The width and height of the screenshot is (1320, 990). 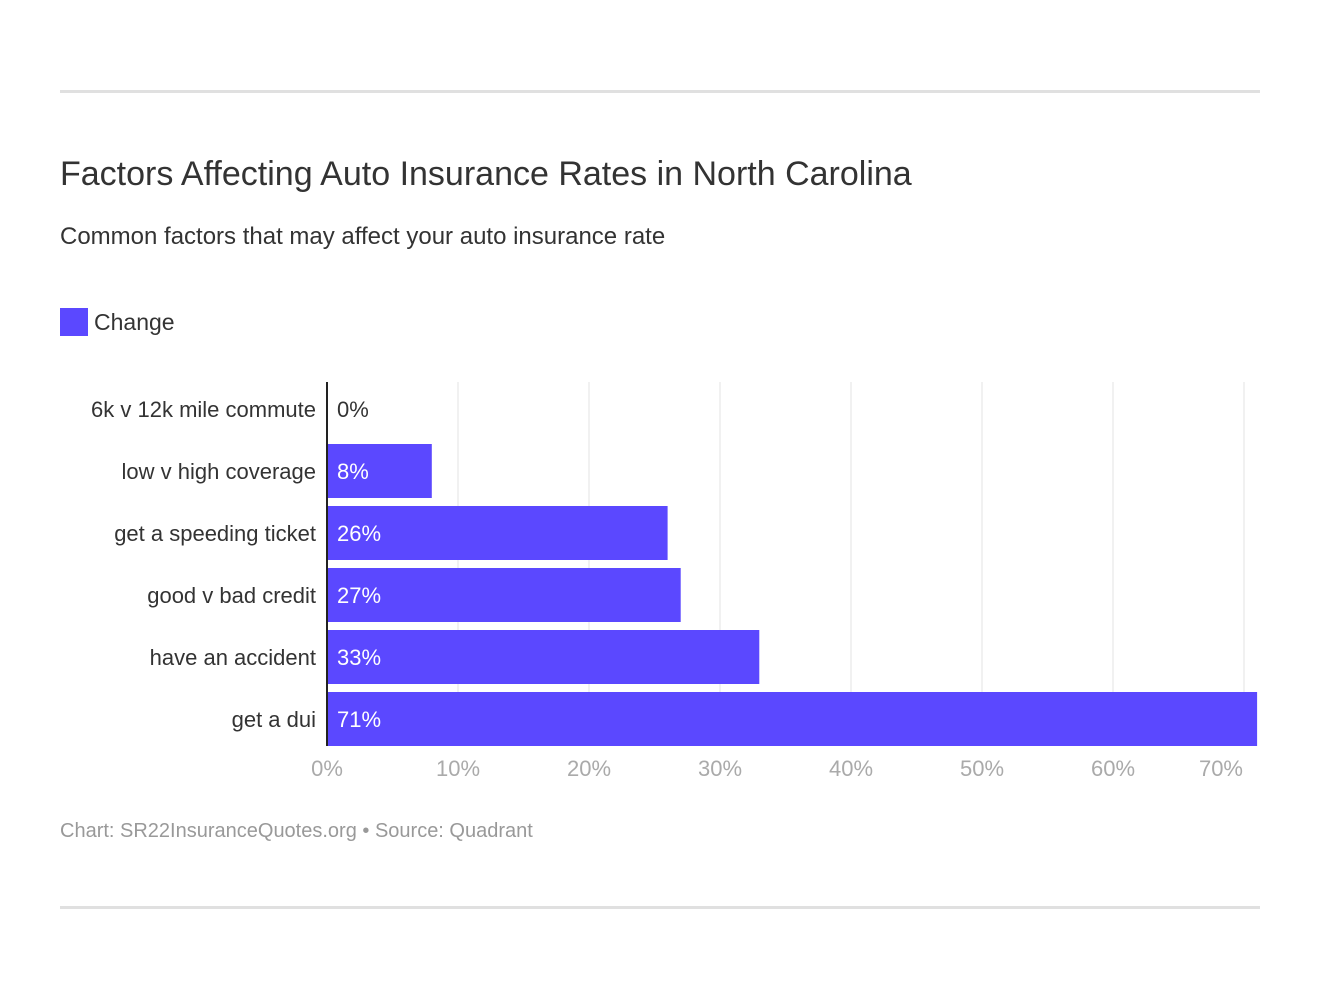 I want to click on category-label: have an accident, so click(x=233, y=657).